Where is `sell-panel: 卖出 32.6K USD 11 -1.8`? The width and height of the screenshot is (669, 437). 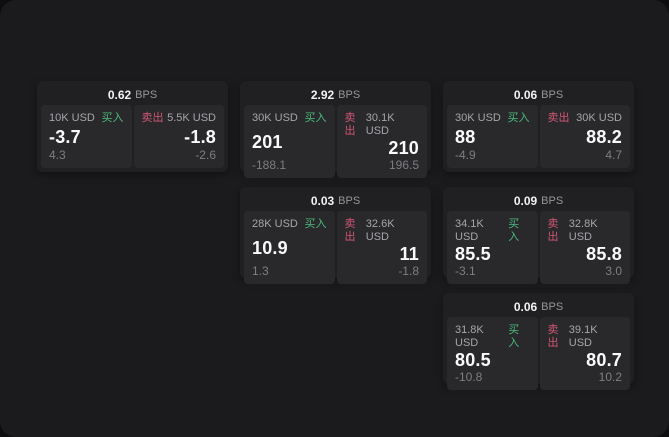
sell-panel: 卖出 32.6K USD 11 -1.8 is located at coordinates (381, 247).